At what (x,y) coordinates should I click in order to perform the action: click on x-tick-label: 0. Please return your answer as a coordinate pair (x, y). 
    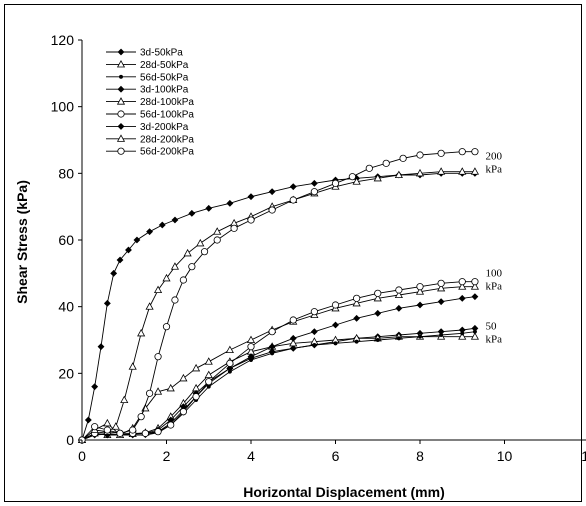
    Looking at the image, I should click on (82, 456).